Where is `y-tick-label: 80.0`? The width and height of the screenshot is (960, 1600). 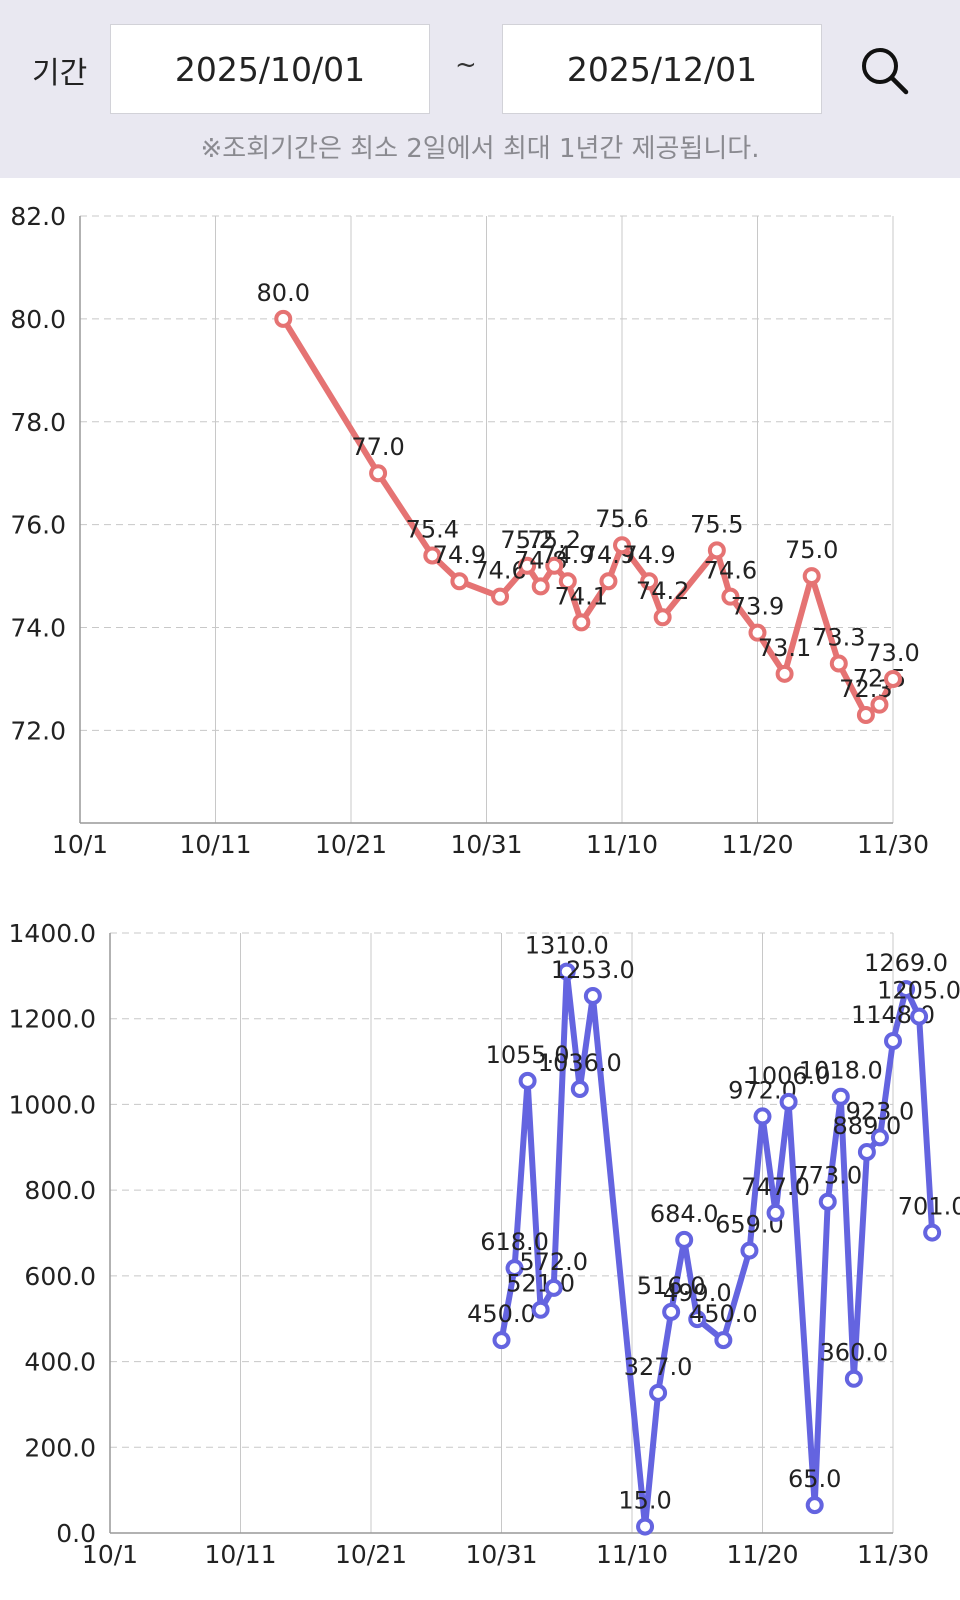
y-tick-label: 80.0 is located at coordinates (38, 319).